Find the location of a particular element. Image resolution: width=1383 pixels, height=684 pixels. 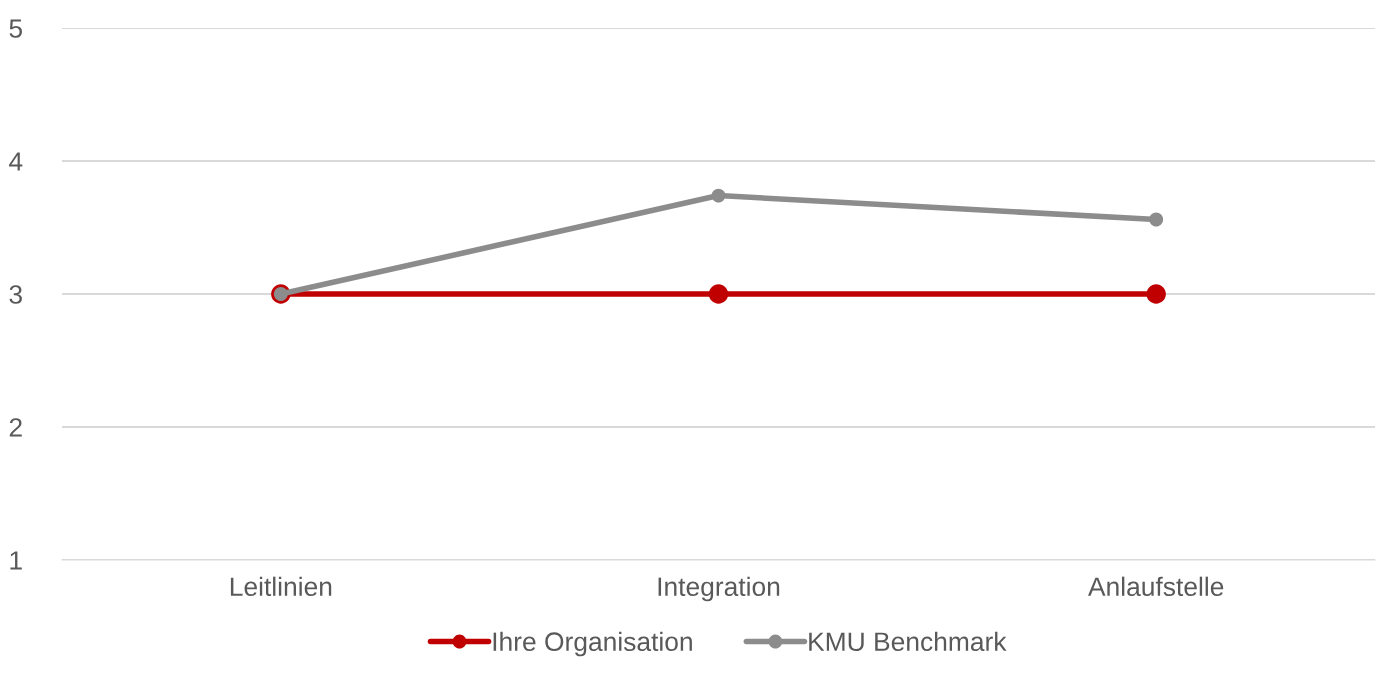

y-tick-label: 2 is located at coordinates (15, 427).